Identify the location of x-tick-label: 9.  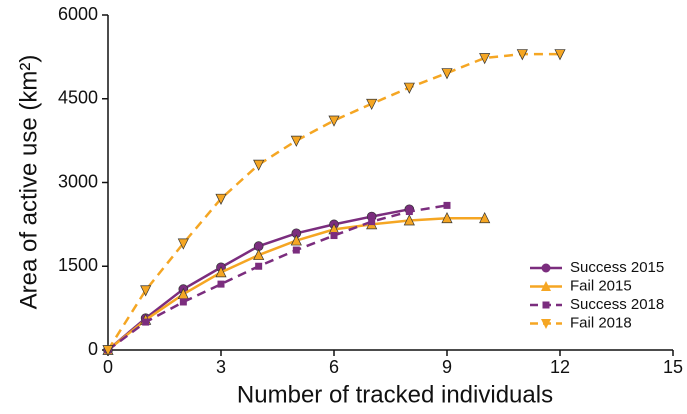
(447, 367).